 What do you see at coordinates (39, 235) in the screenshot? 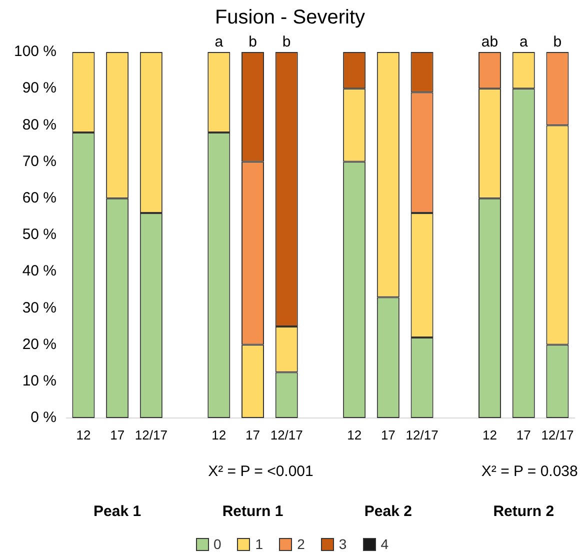
I see `y-tick-label: 50 %` at bounding box center [39, 235].